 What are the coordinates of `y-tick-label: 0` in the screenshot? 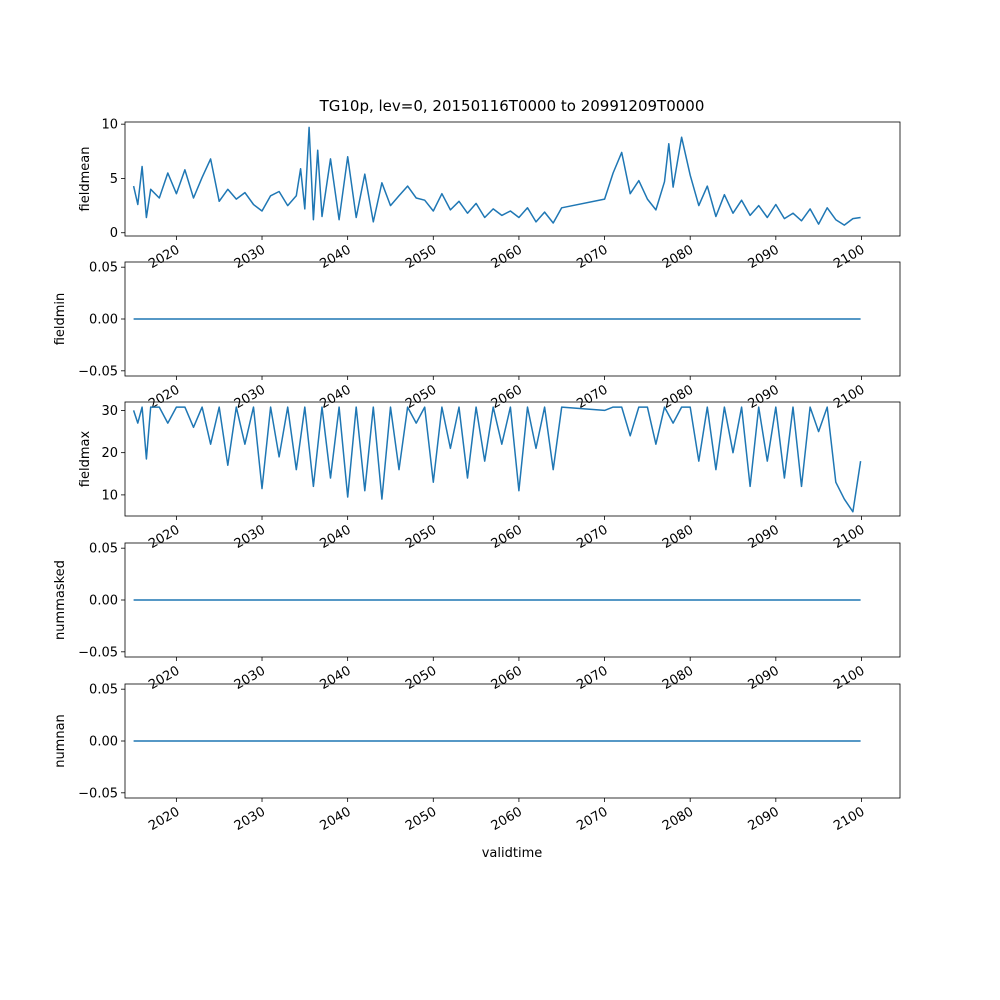 It's located at (114, 233).